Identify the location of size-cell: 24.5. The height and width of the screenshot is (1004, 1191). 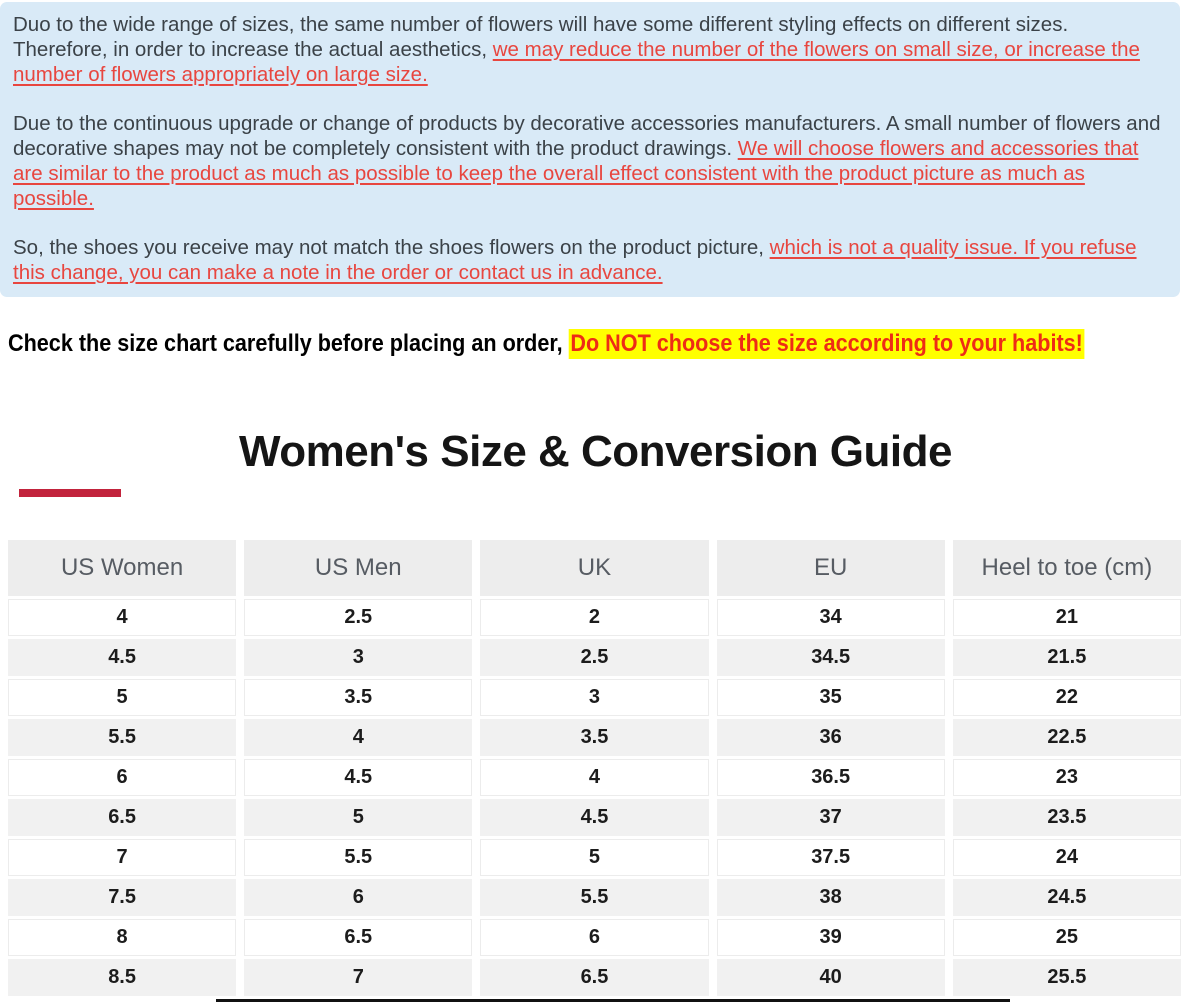
(1066, 897).